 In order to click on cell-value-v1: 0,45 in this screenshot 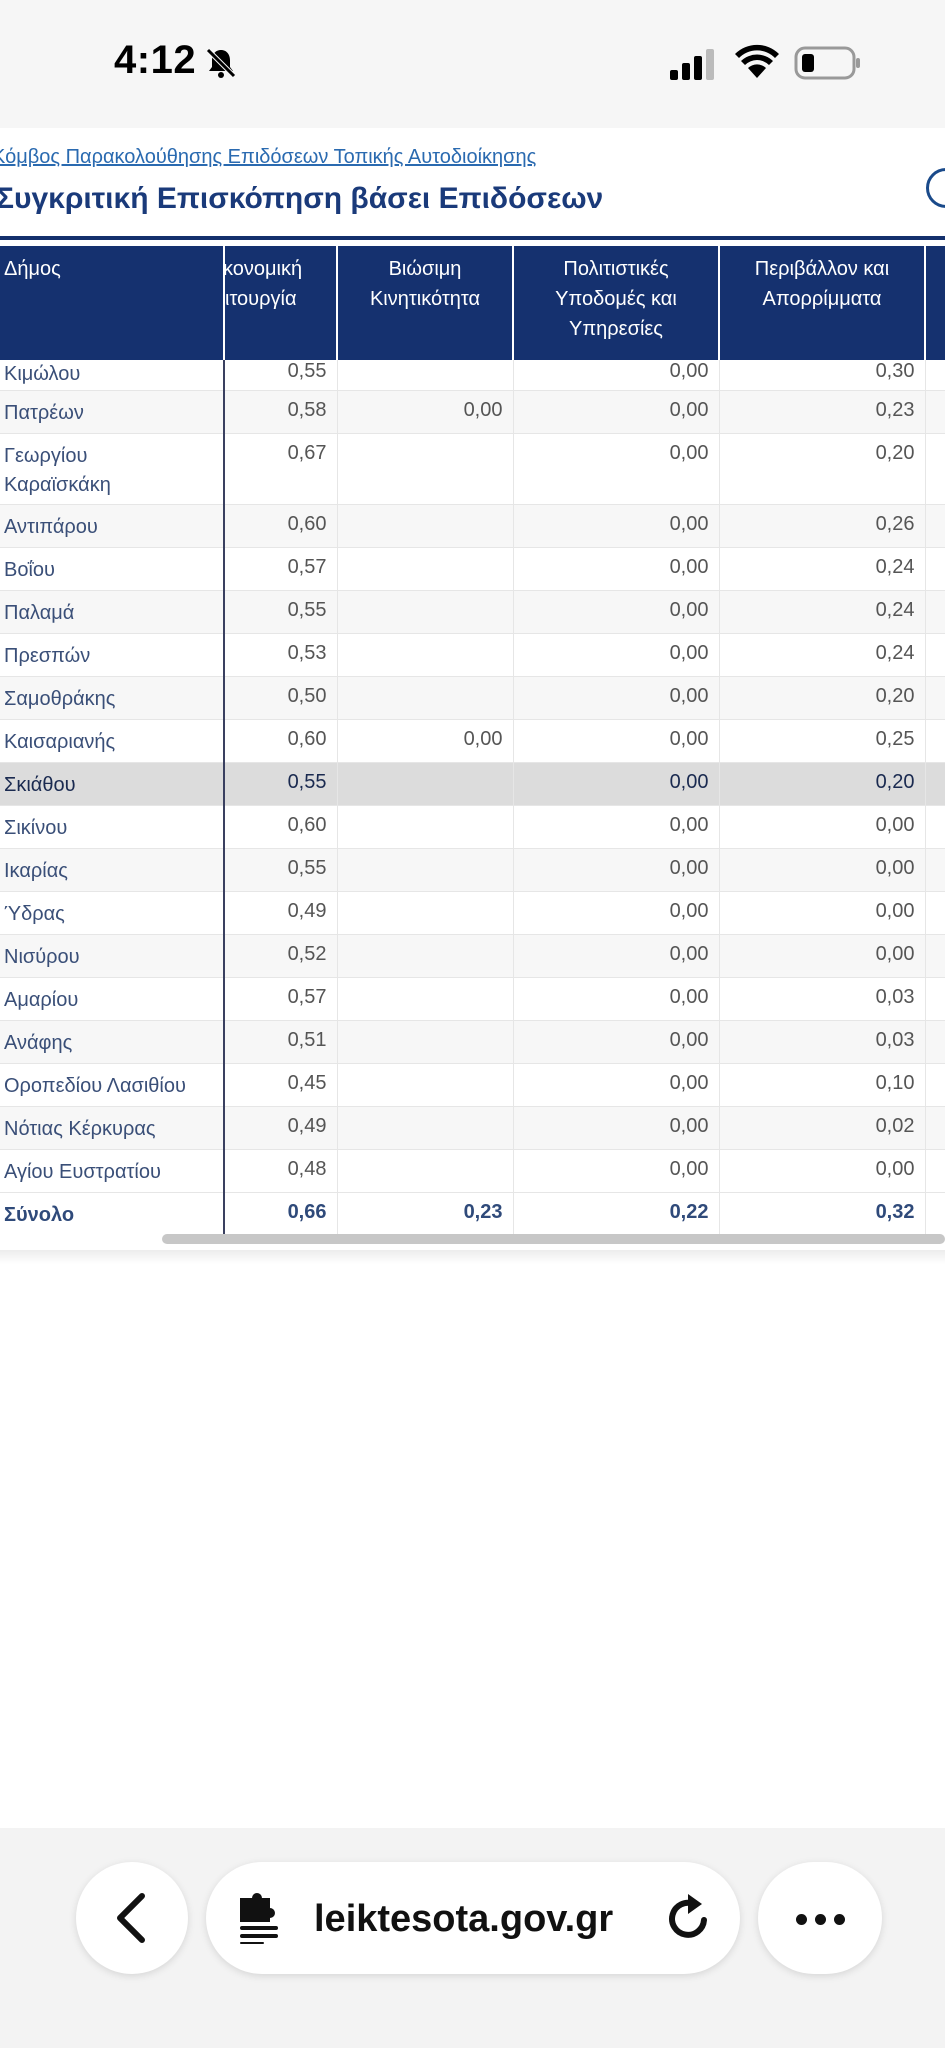, I will do `click(281, 1085)`.